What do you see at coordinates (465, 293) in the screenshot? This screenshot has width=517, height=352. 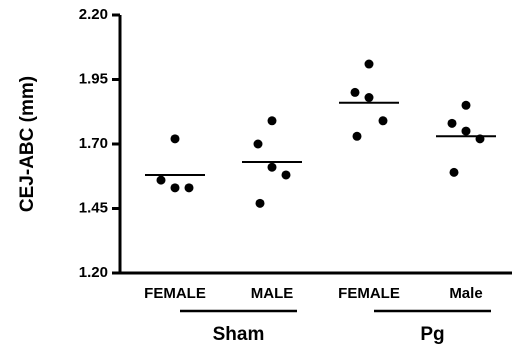 I see `x-tick-label: Male` at bounding box center [465, 293].